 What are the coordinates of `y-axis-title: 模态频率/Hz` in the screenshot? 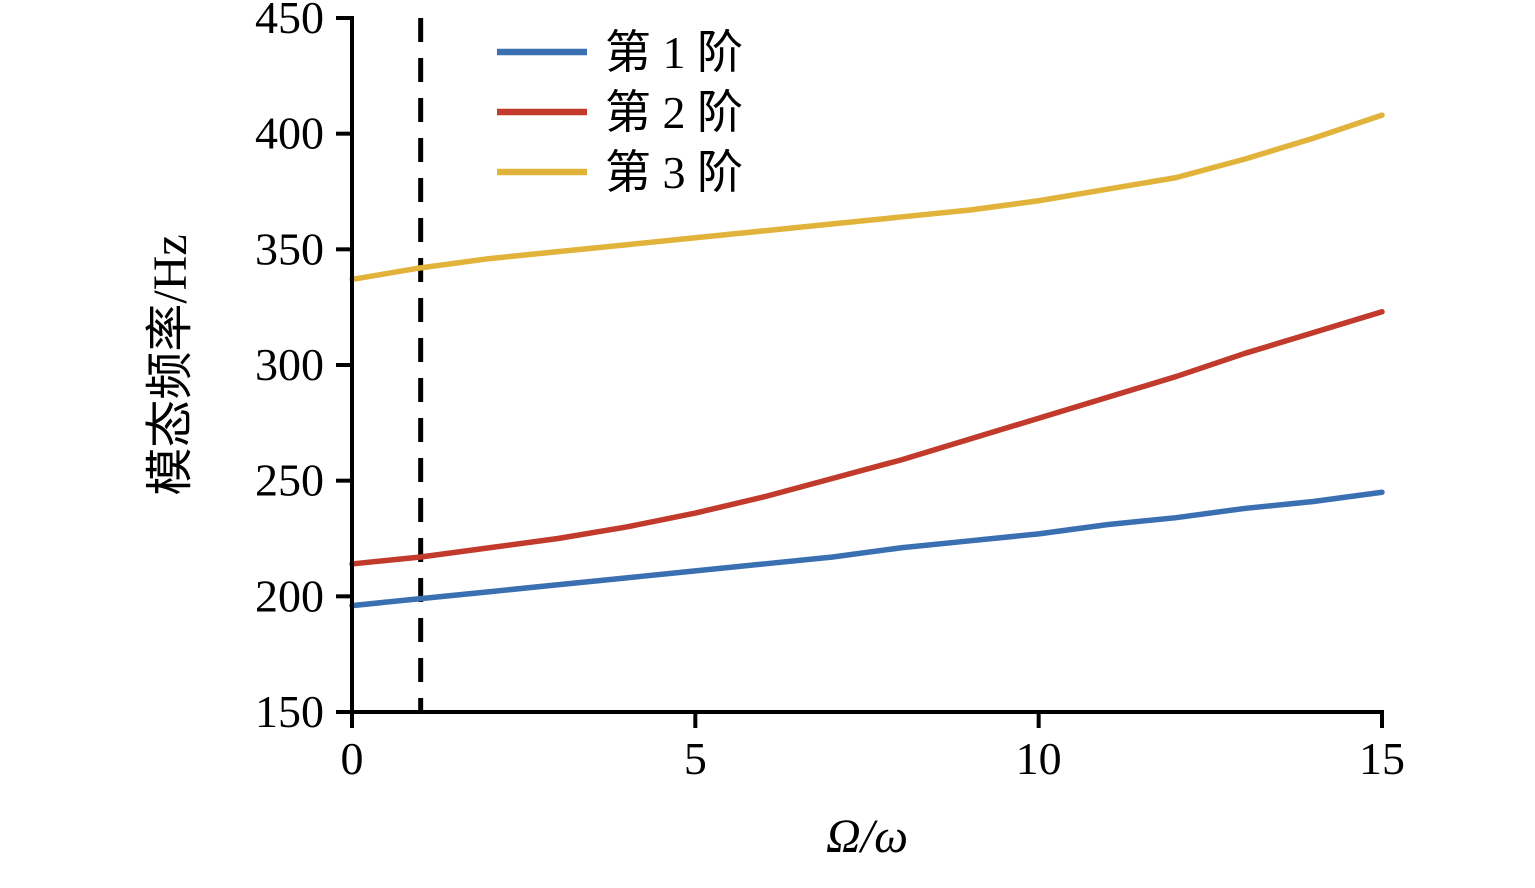 It's located at (170, 364).